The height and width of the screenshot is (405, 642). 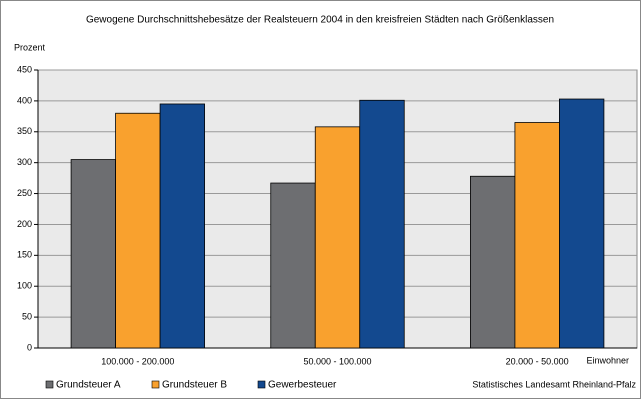 What do you see at coordinates (29, 347) in the screenshot?
I see `y-tick-label: 0` at bounding box center [29, 347].